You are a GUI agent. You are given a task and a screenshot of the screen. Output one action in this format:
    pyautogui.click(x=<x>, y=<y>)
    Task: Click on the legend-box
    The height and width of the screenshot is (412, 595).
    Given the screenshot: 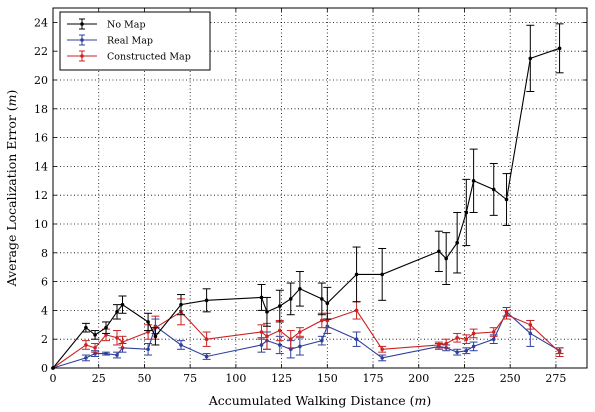 What is the action you would take?
    pyautogui.click(x=135, y=41)
    